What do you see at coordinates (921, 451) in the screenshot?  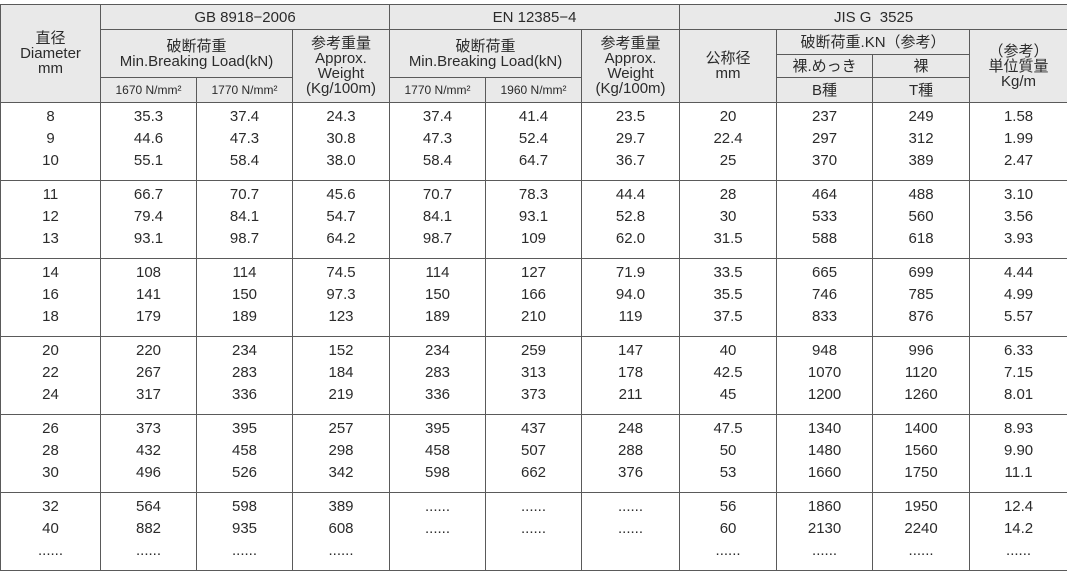 I see `cell-text: 1560` at bounding box center [921, 451].